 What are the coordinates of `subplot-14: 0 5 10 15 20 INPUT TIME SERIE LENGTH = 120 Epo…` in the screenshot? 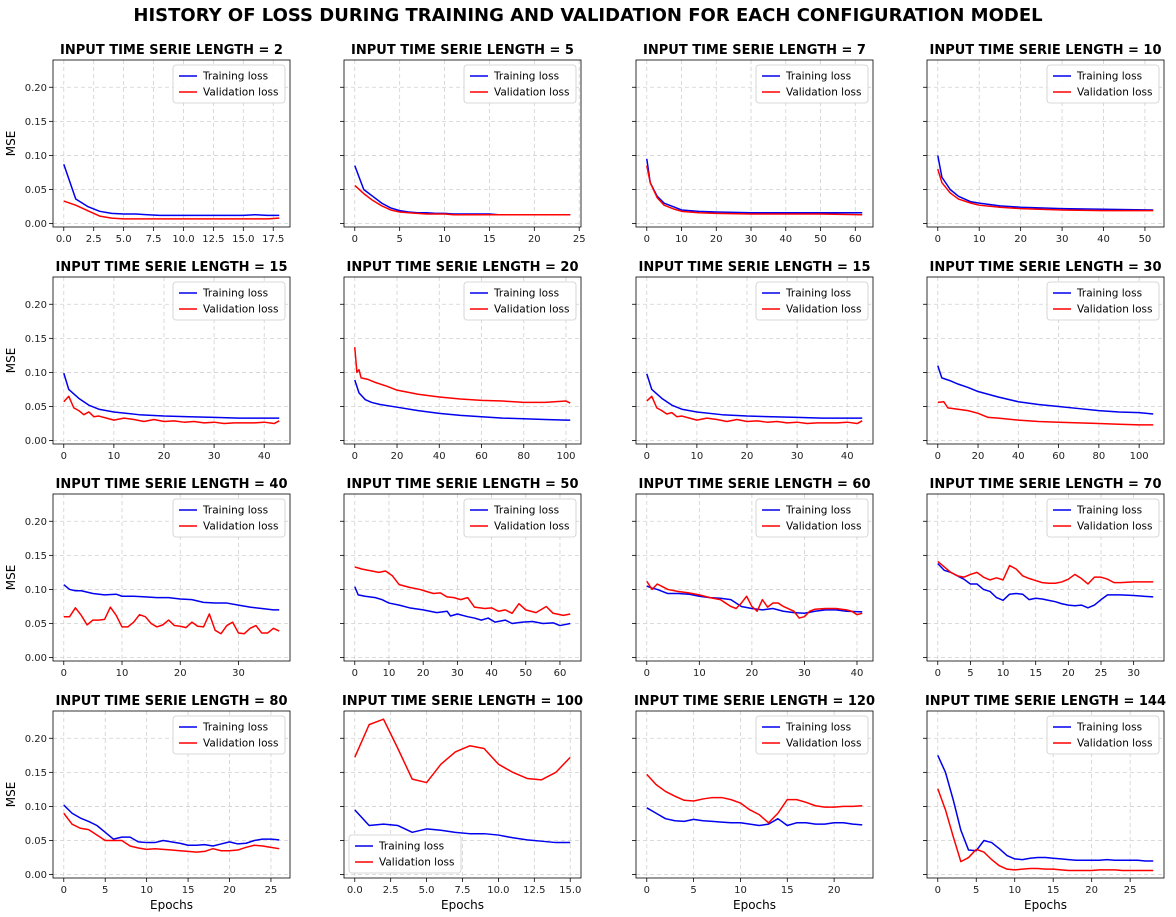 It's located at (753, 803).